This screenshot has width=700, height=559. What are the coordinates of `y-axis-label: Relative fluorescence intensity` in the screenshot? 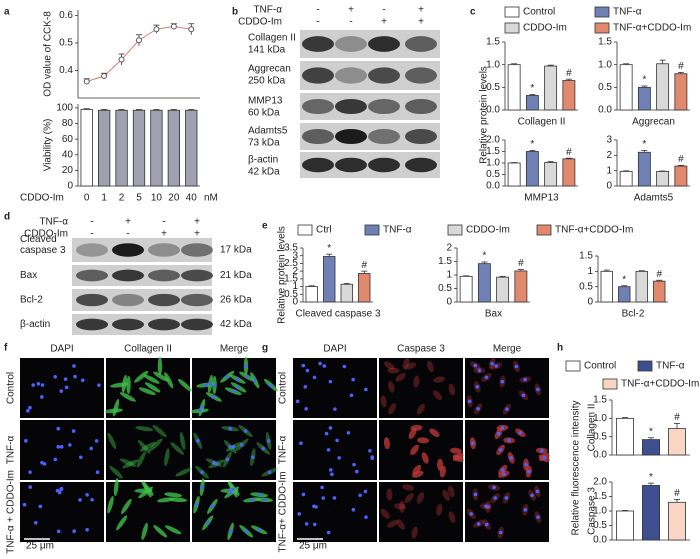 It's located at (576, 467).